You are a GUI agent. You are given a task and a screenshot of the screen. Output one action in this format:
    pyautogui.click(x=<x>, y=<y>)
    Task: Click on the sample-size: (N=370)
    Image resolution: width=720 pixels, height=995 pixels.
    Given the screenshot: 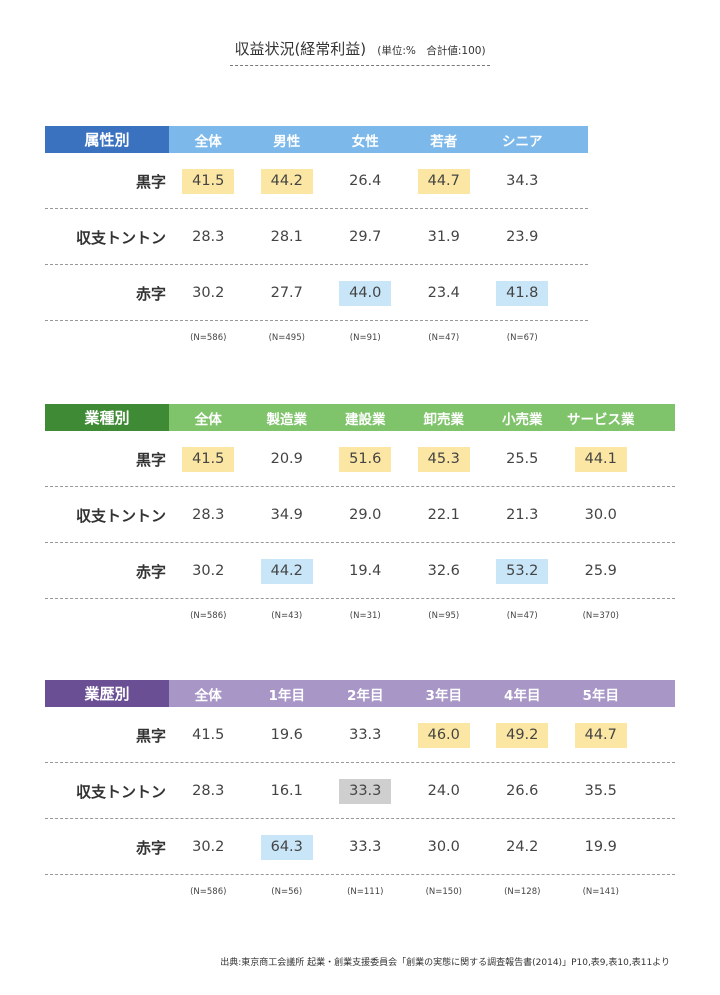 What is the action you would take?
    pyautogui.click(x=600, y=616)
    